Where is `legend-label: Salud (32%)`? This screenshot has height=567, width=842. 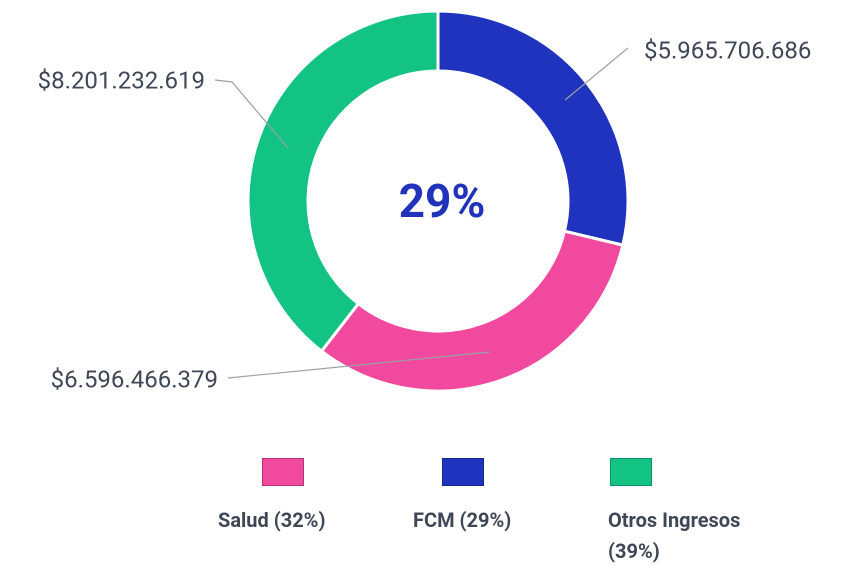 legend-label: Salud (32%) is located at coordinates (272, 520).